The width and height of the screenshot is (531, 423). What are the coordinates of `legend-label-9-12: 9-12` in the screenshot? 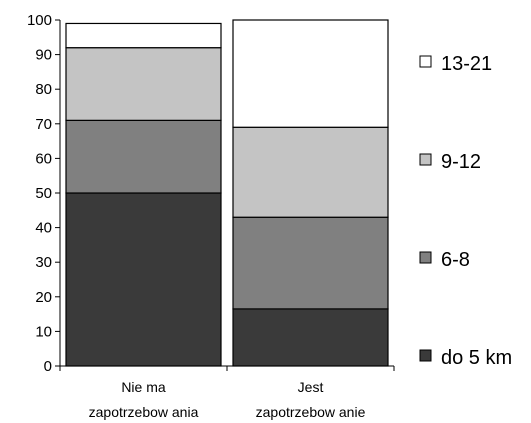 It's located at (461, 162).